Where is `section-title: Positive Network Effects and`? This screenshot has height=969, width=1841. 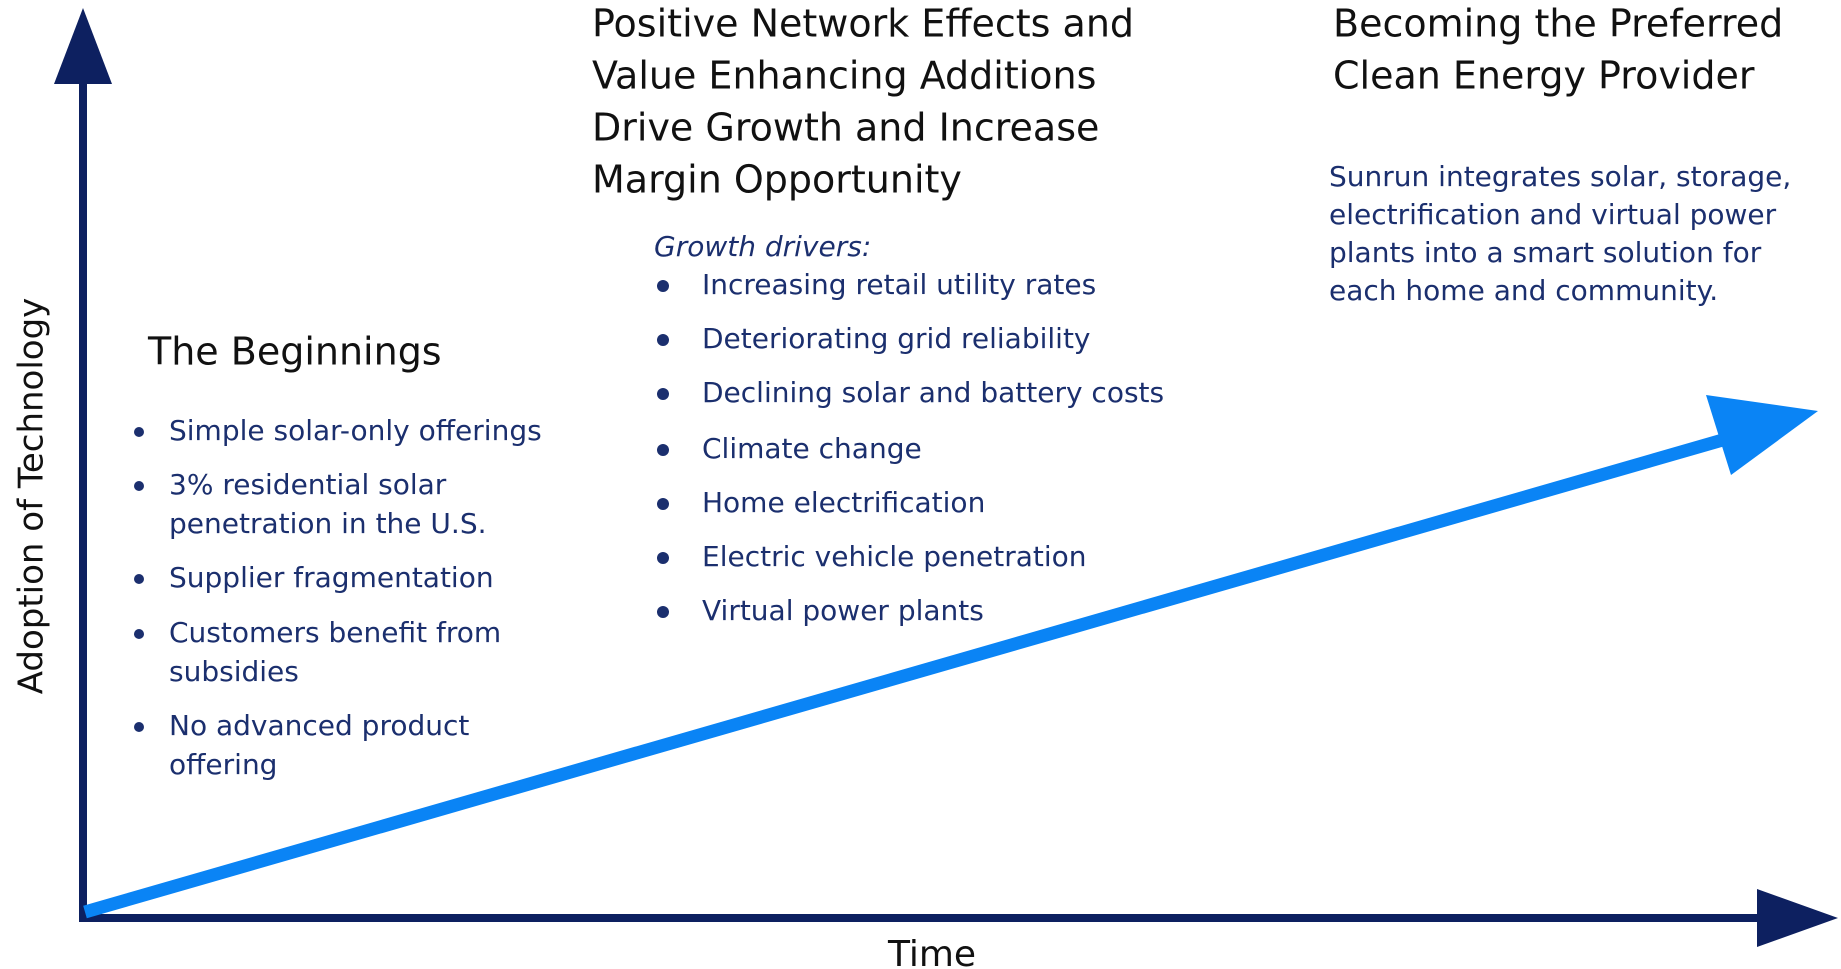 section-title: Positive Network Effects and is located at coordinates (863, 24).